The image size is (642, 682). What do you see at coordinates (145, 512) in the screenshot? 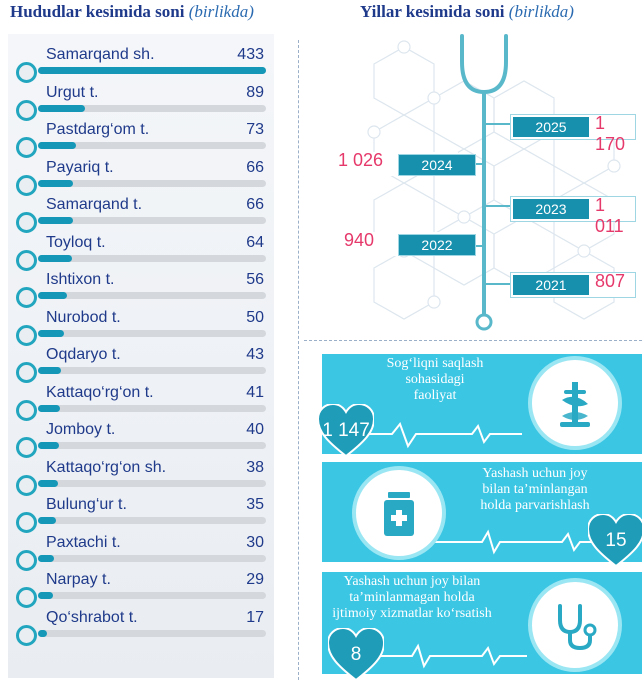
I see `bar-row: Bulung‘ur t. 35` at bounding box center [145, 512].